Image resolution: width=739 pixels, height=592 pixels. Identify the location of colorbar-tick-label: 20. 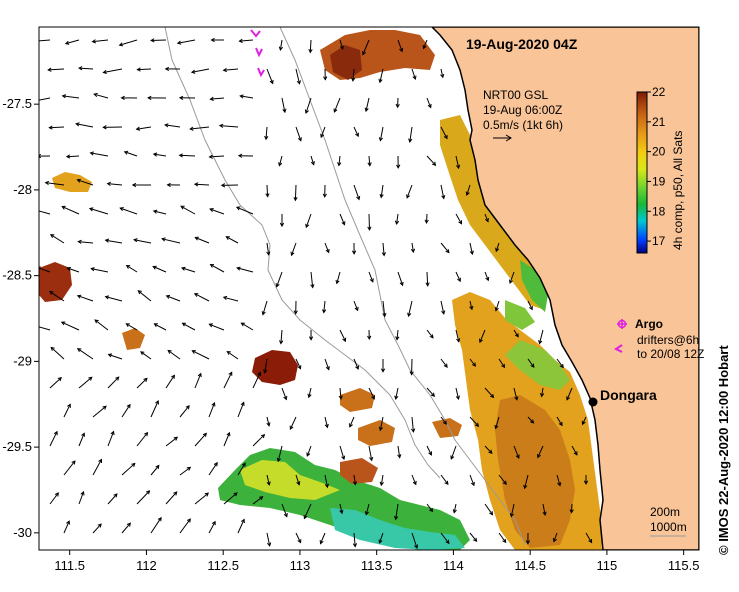
(659, 152).